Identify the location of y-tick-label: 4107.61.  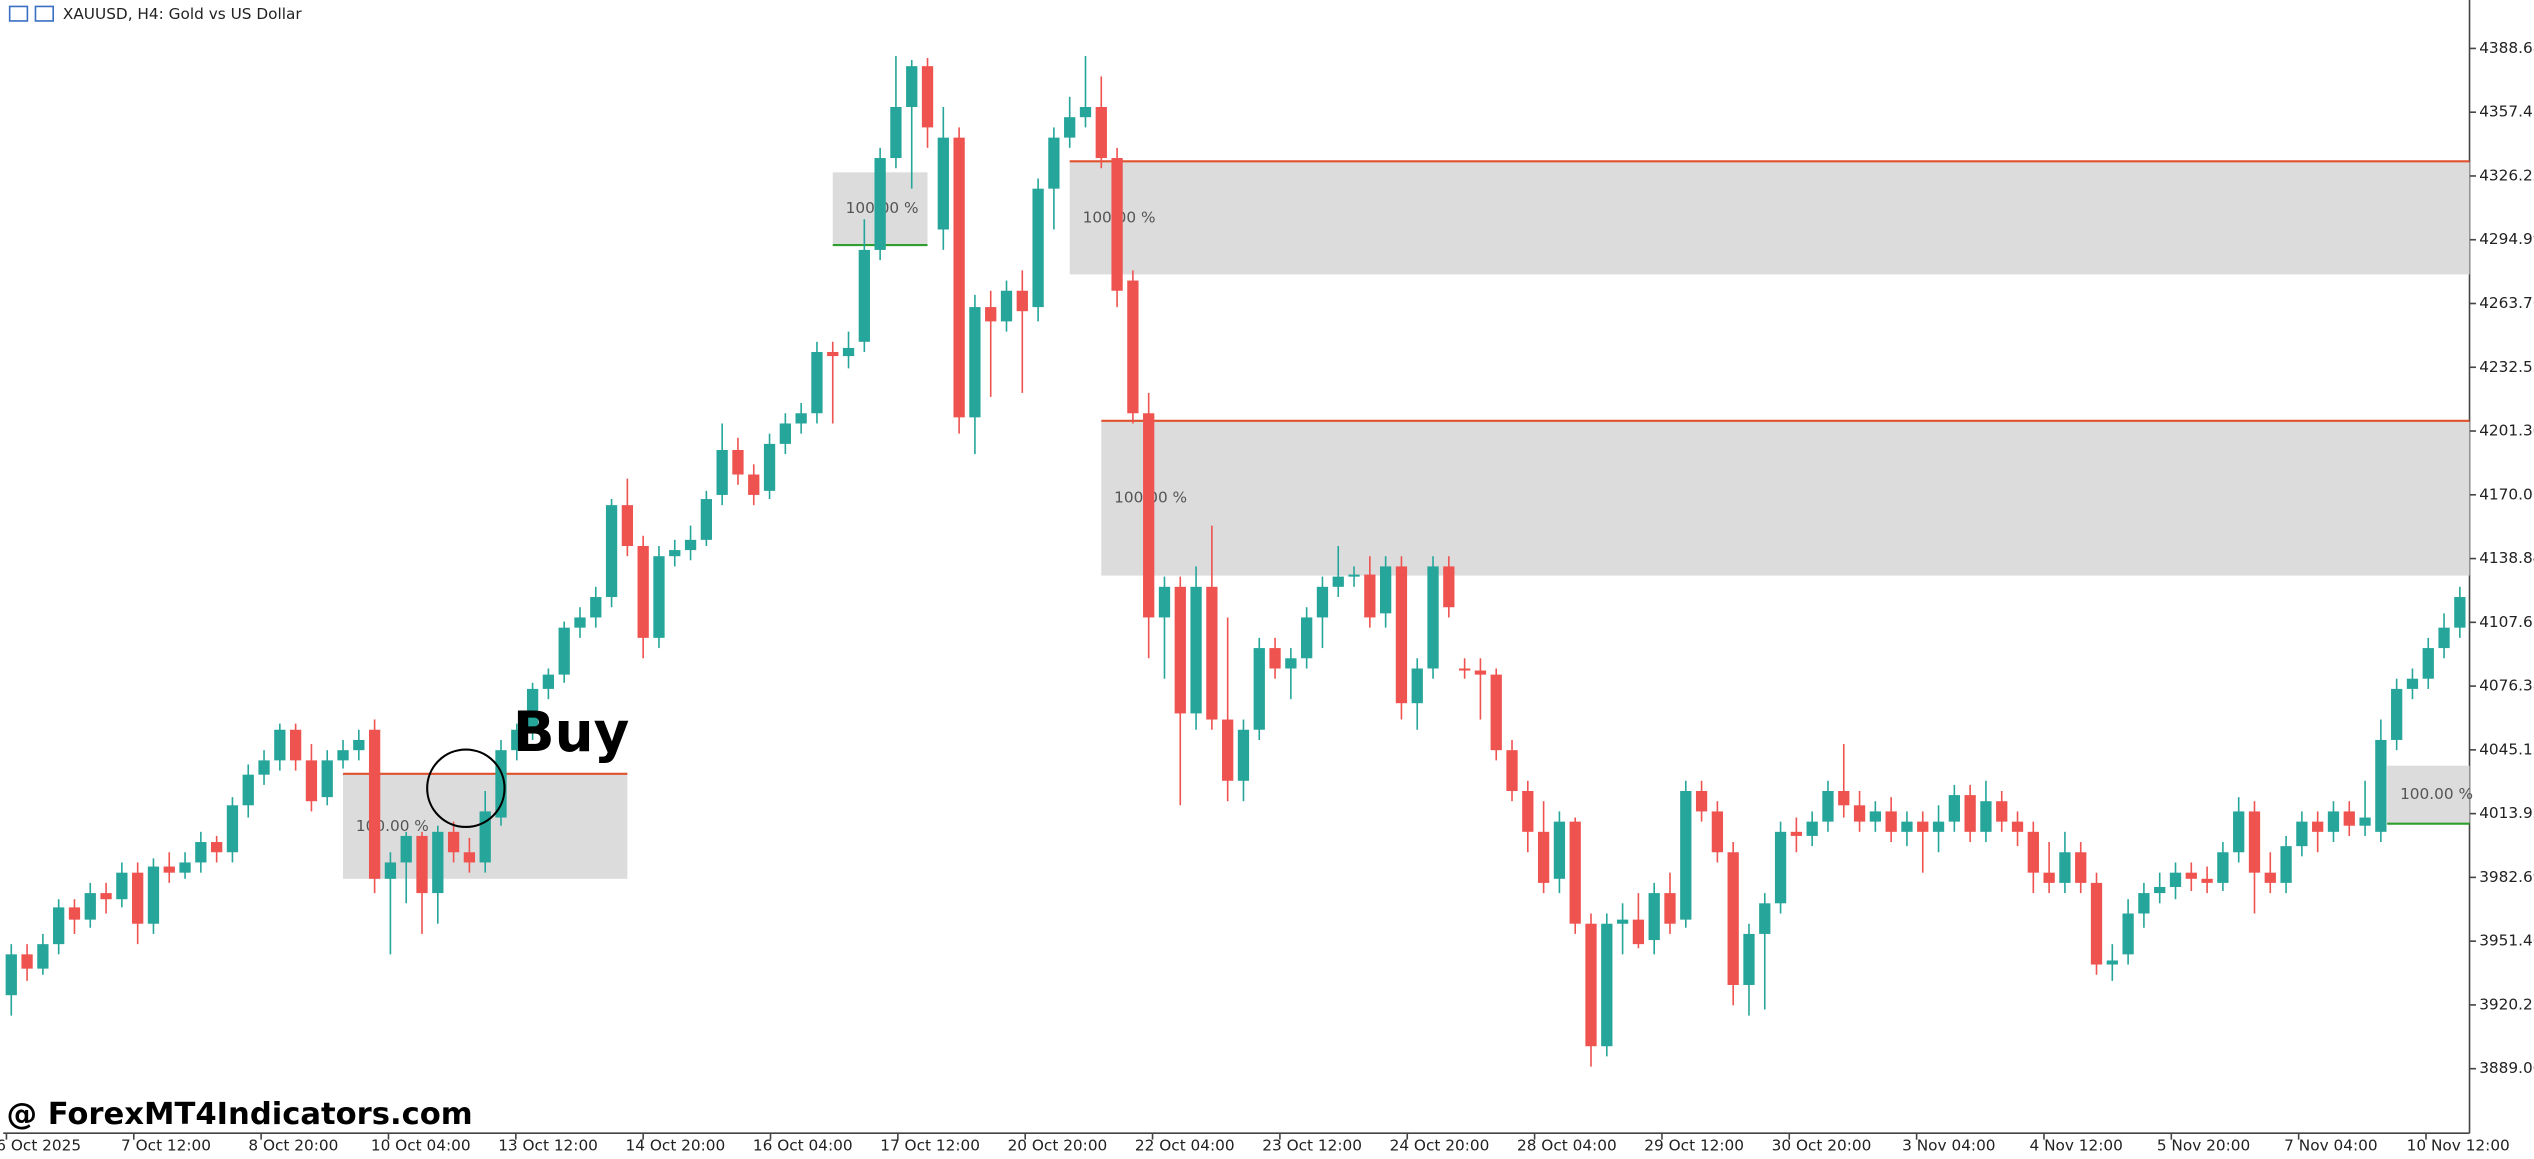
(2506, 622).